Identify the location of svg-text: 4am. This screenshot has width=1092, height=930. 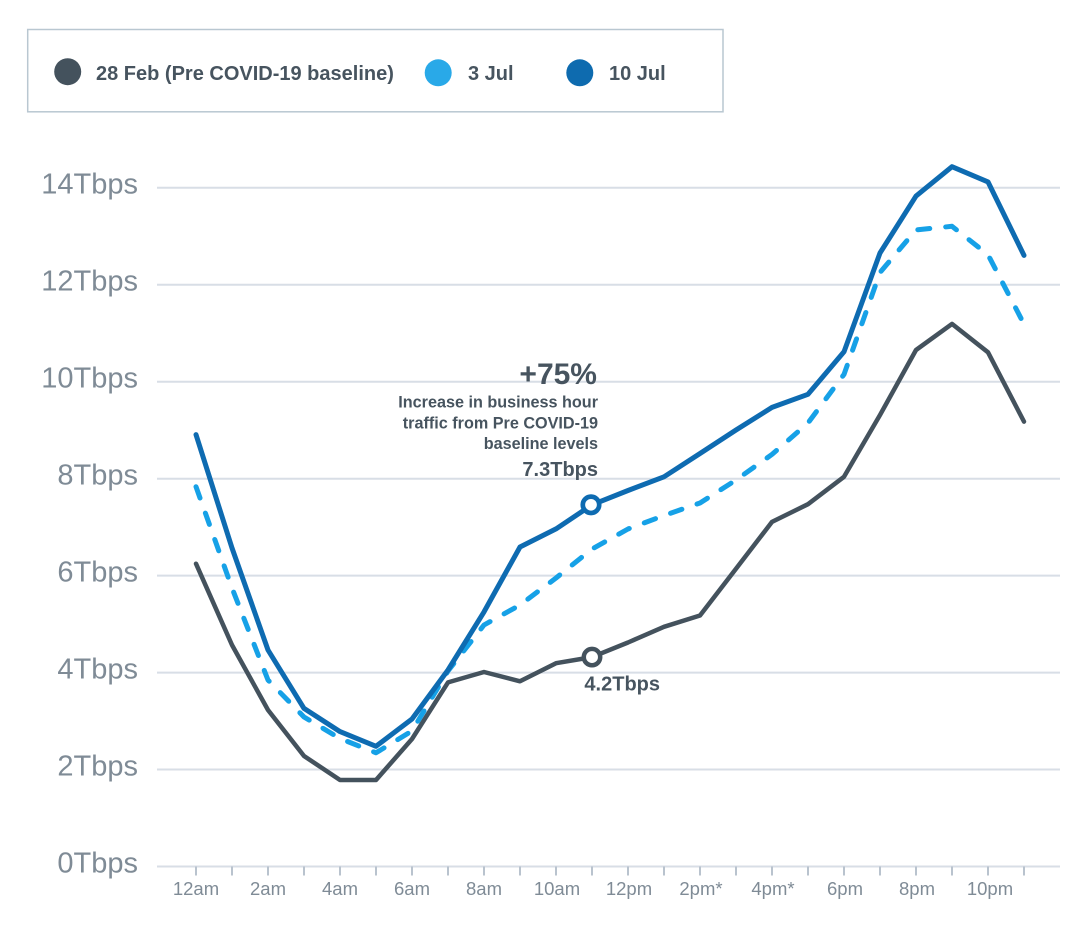
(340, 888).